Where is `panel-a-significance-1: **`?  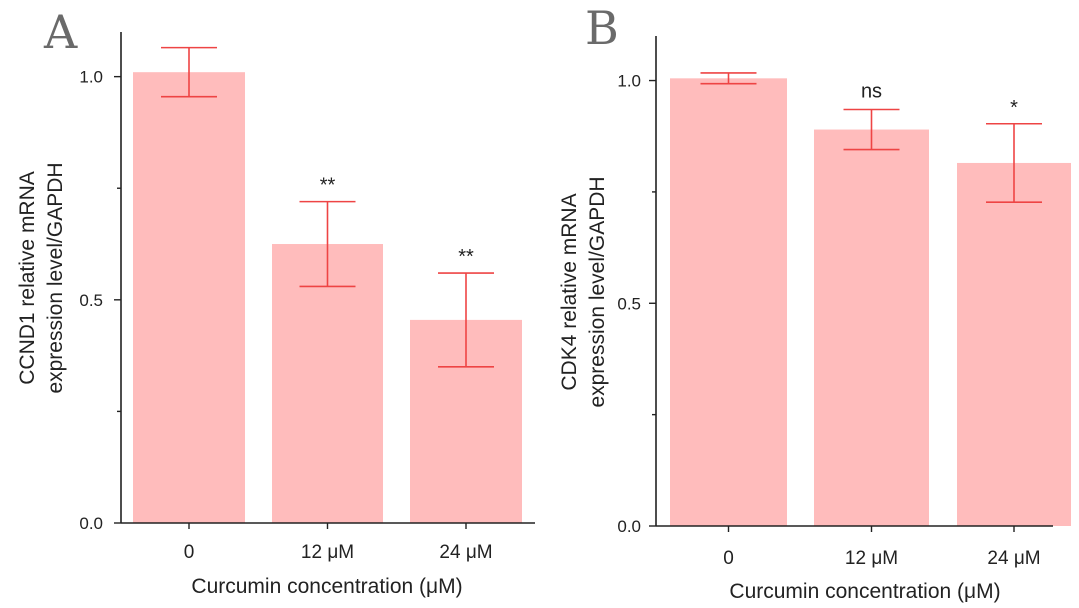
panel-a-significance-1: ** is located at coordinates (328, 186).